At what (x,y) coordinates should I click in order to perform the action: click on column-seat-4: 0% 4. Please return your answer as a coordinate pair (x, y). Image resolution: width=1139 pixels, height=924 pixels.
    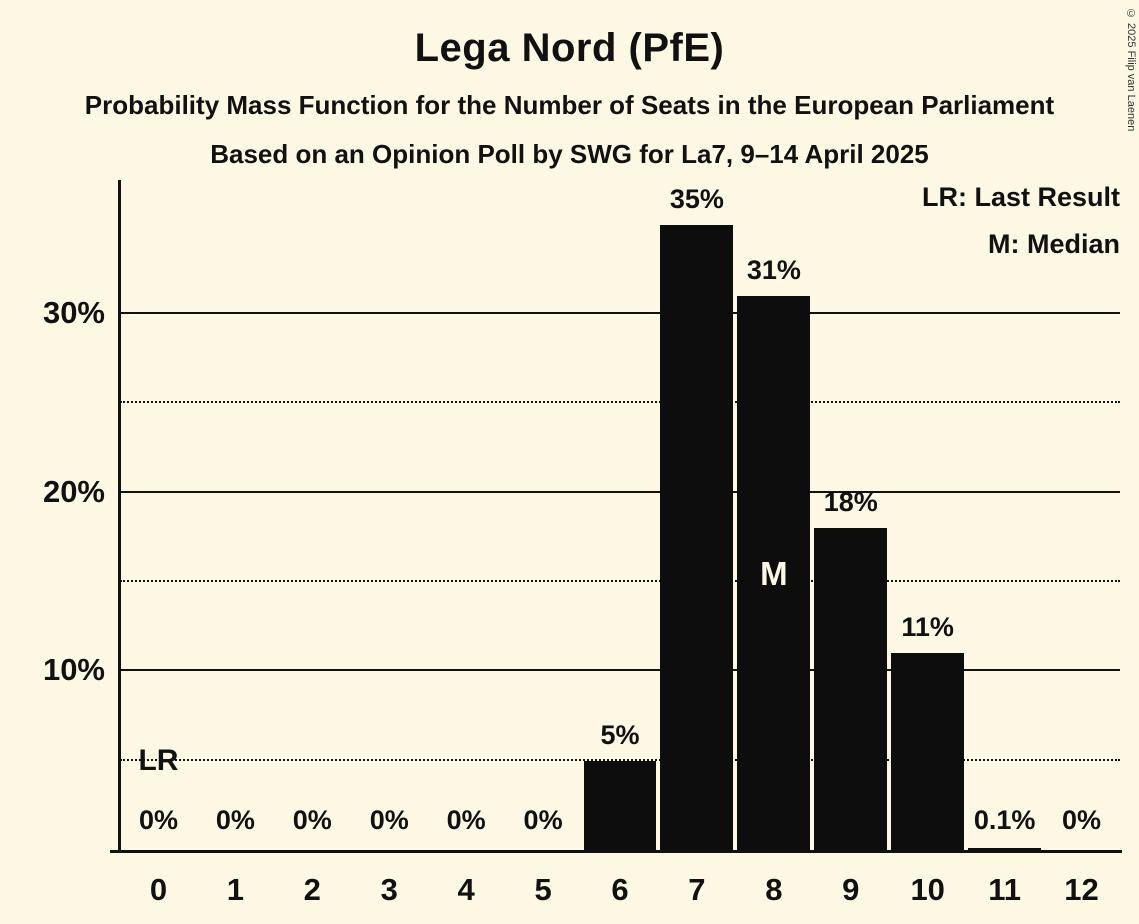
    Looking at the image, I should click on (466, 543).